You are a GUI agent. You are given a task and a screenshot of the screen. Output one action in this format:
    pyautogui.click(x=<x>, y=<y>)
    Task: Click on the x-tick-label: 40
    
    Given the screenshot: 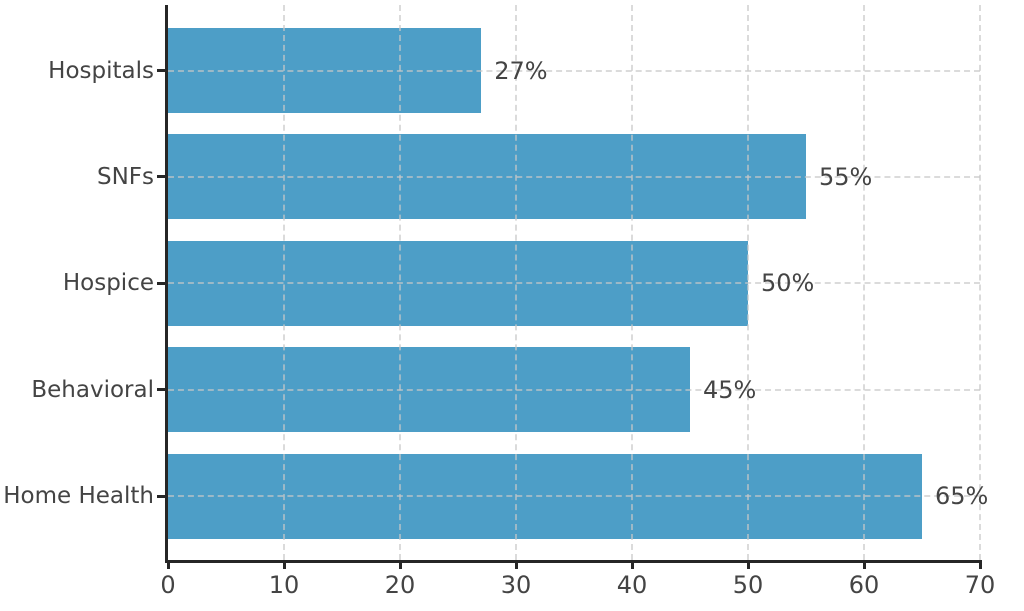 What is the action you would take?
    pyautogui.click(x=632, y=585)
    